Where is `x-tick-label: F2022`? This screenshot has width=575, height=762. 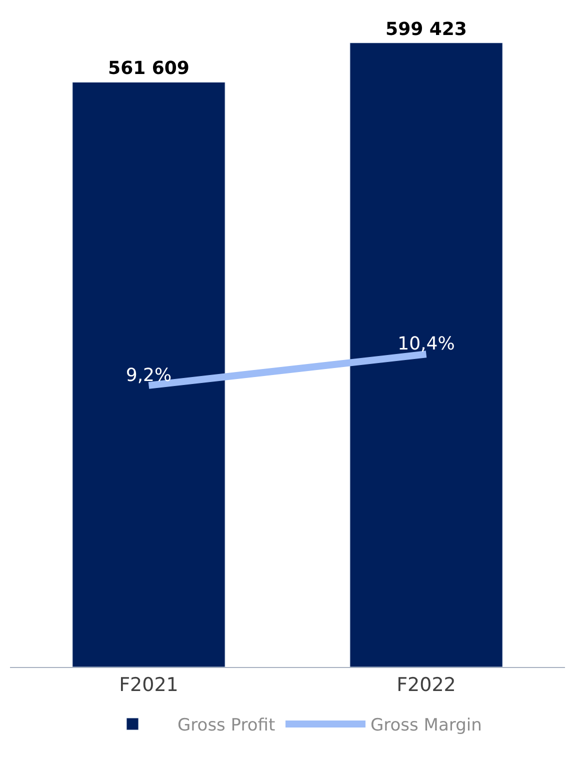 x-tick-label: F2022 is located at coordinates (426, 685).